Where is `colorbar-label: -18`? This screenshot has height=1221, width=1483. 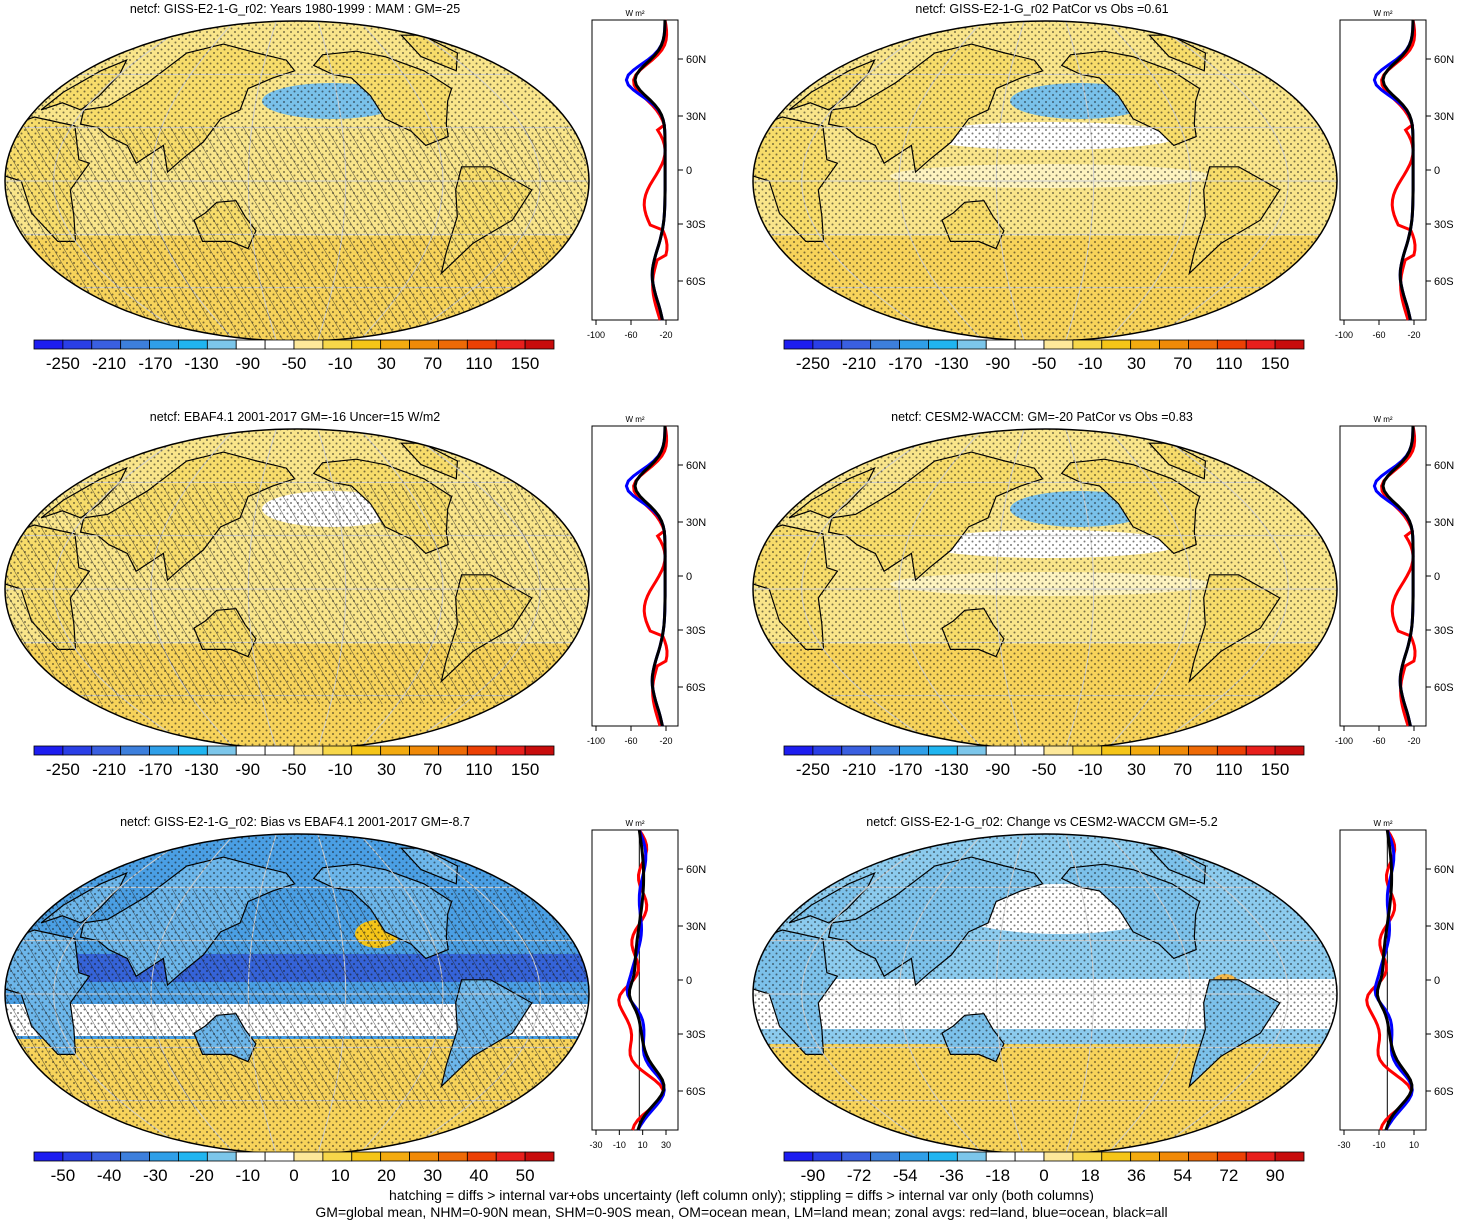
colorbar-label: -18 is located at coordinates (997, 1175).